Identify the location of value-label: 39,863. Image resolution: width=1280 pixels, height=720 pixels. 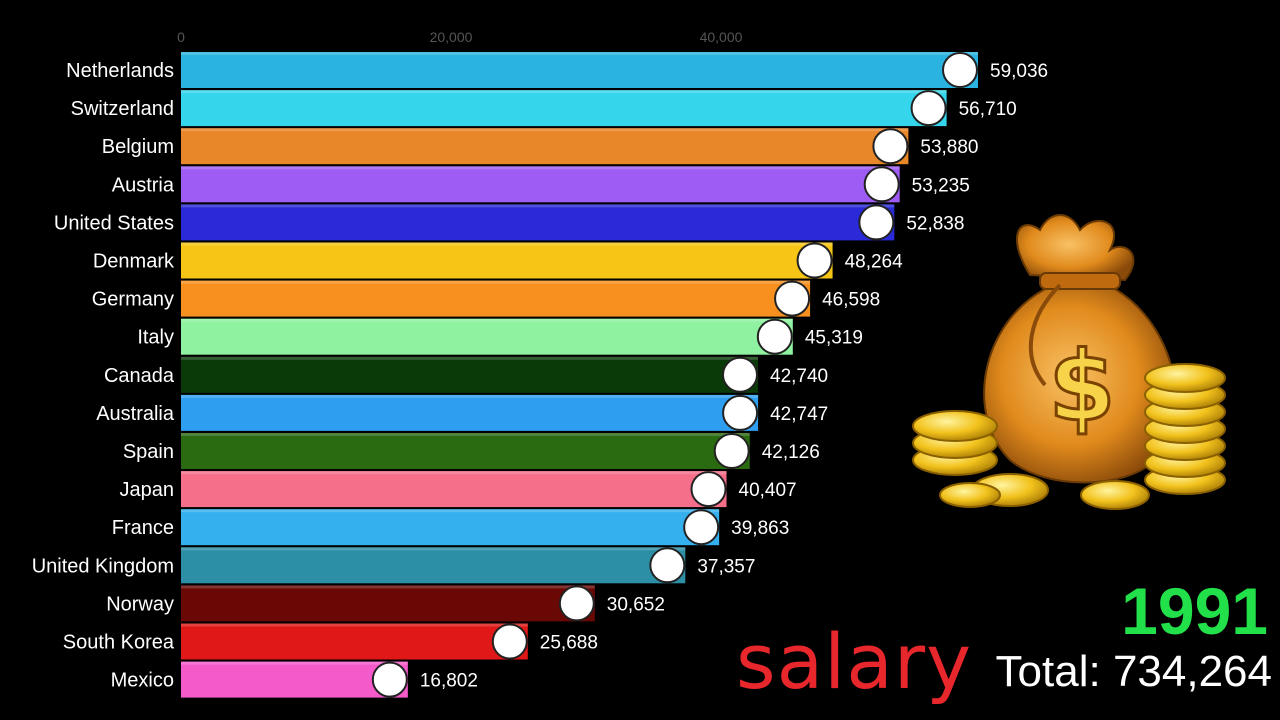
(760, 528).